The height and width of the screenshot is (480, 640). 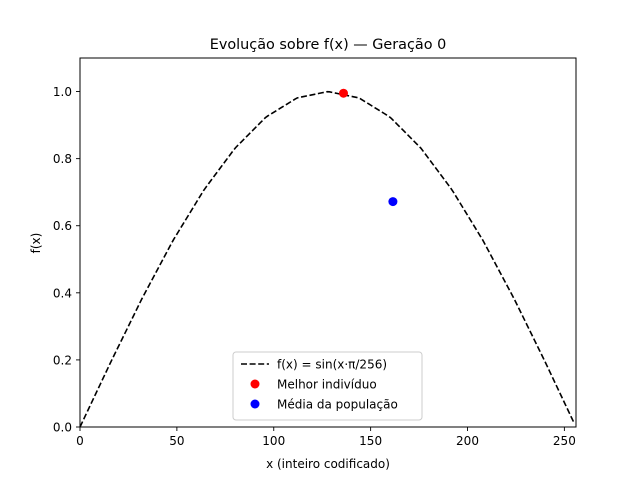 I want to click on x-axis-label: x (inteiro codificado), so click(x=328, y=464).